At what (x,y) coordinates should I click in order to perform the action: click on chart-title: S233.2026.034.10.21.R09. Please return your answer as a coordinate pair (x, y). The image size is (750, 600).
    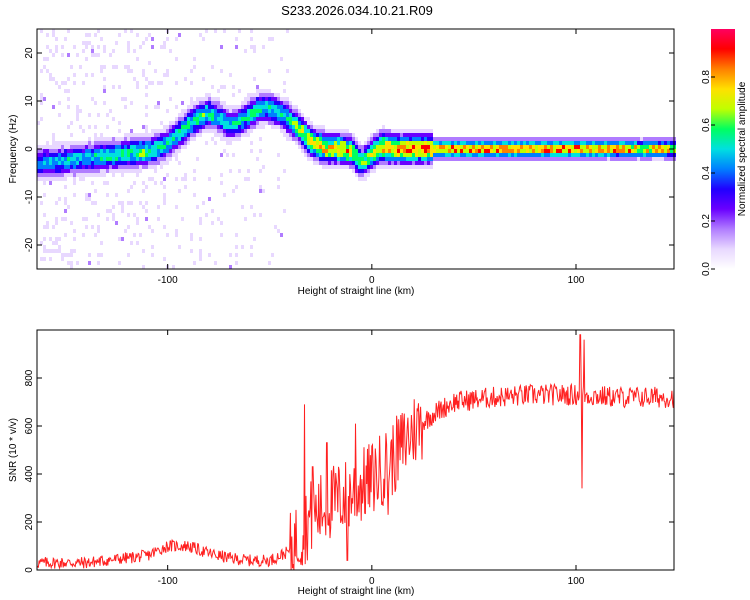
    Looking at the image, I should click on (357, 10).